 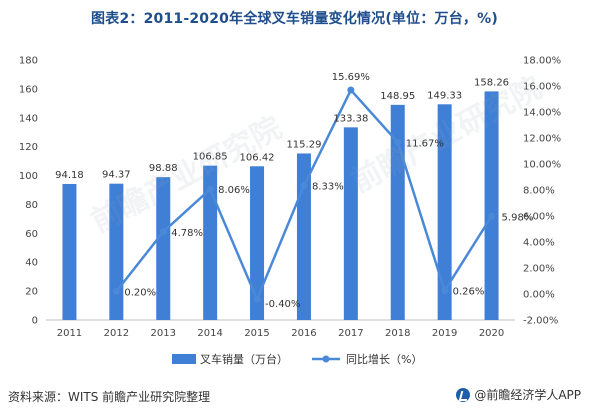 What do you see at coordinates (163, 168) in the screenshot?
I see `bar-data-label: 98.88` at bounding box center [163, 168].